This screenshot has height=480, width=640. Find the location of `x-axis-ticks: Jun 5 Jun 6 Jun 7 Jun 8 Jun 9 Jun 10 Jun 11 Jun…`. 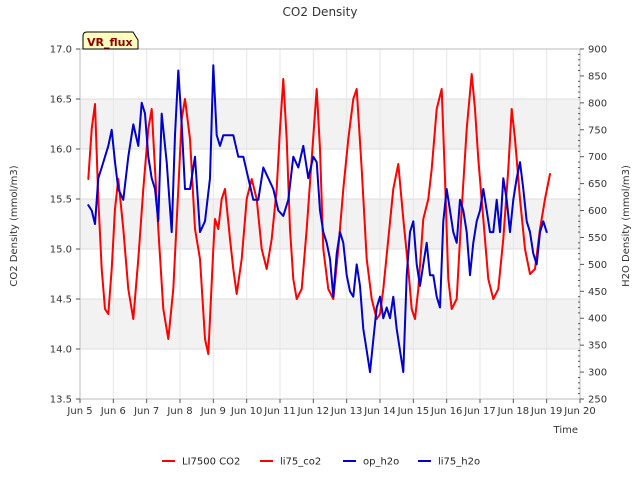

x-axis-ticks: Jun 5 Jun 6 Jun 7 Jun 8 Jun 9 Jun 10 Jun 11 Jun… is located at coordinates (331, 408).